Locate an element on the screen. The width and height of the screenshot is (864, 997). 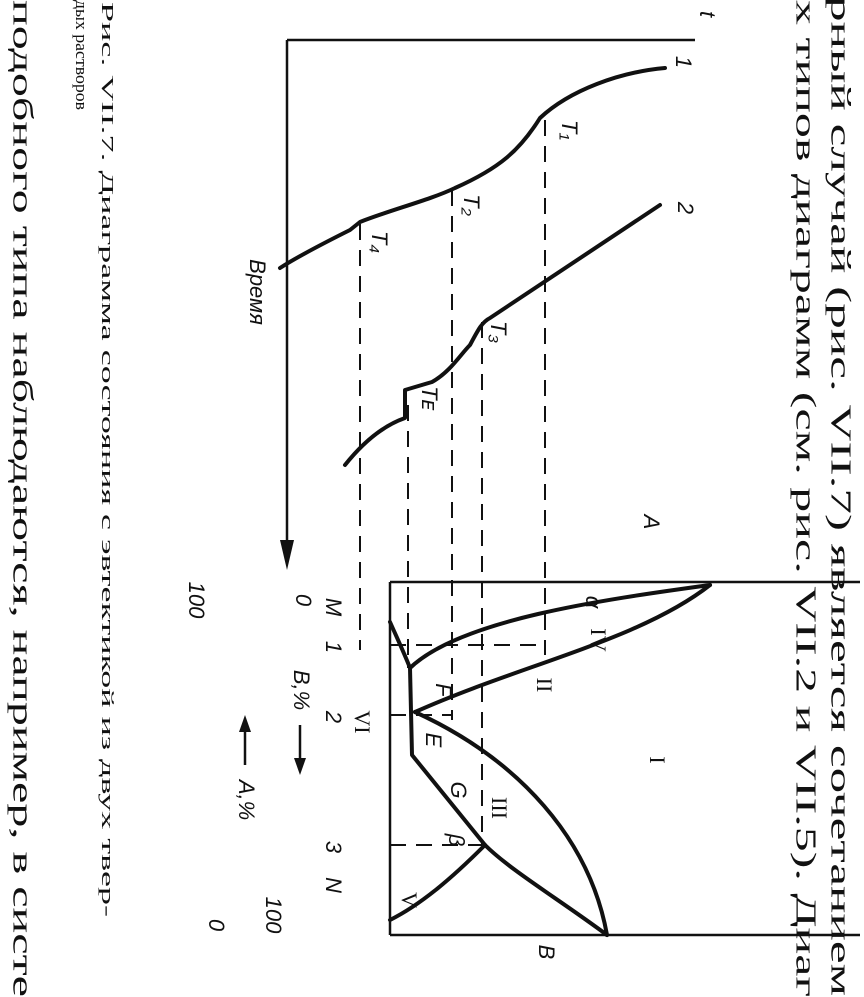
phase-label: β is located at coordinates (456, 840).